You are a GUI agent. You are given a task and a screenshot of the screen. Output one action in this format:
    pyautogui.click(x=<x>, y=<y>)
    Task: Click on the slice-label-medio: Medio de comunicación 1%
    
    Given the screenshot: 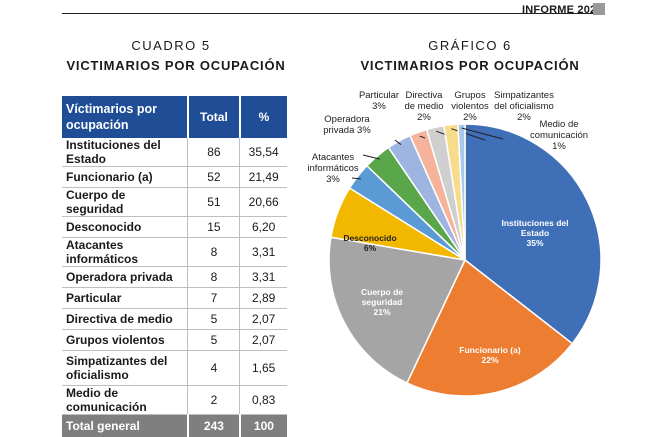 What is the action you would take?
    pyautogui.click(x=559, y=135)
    